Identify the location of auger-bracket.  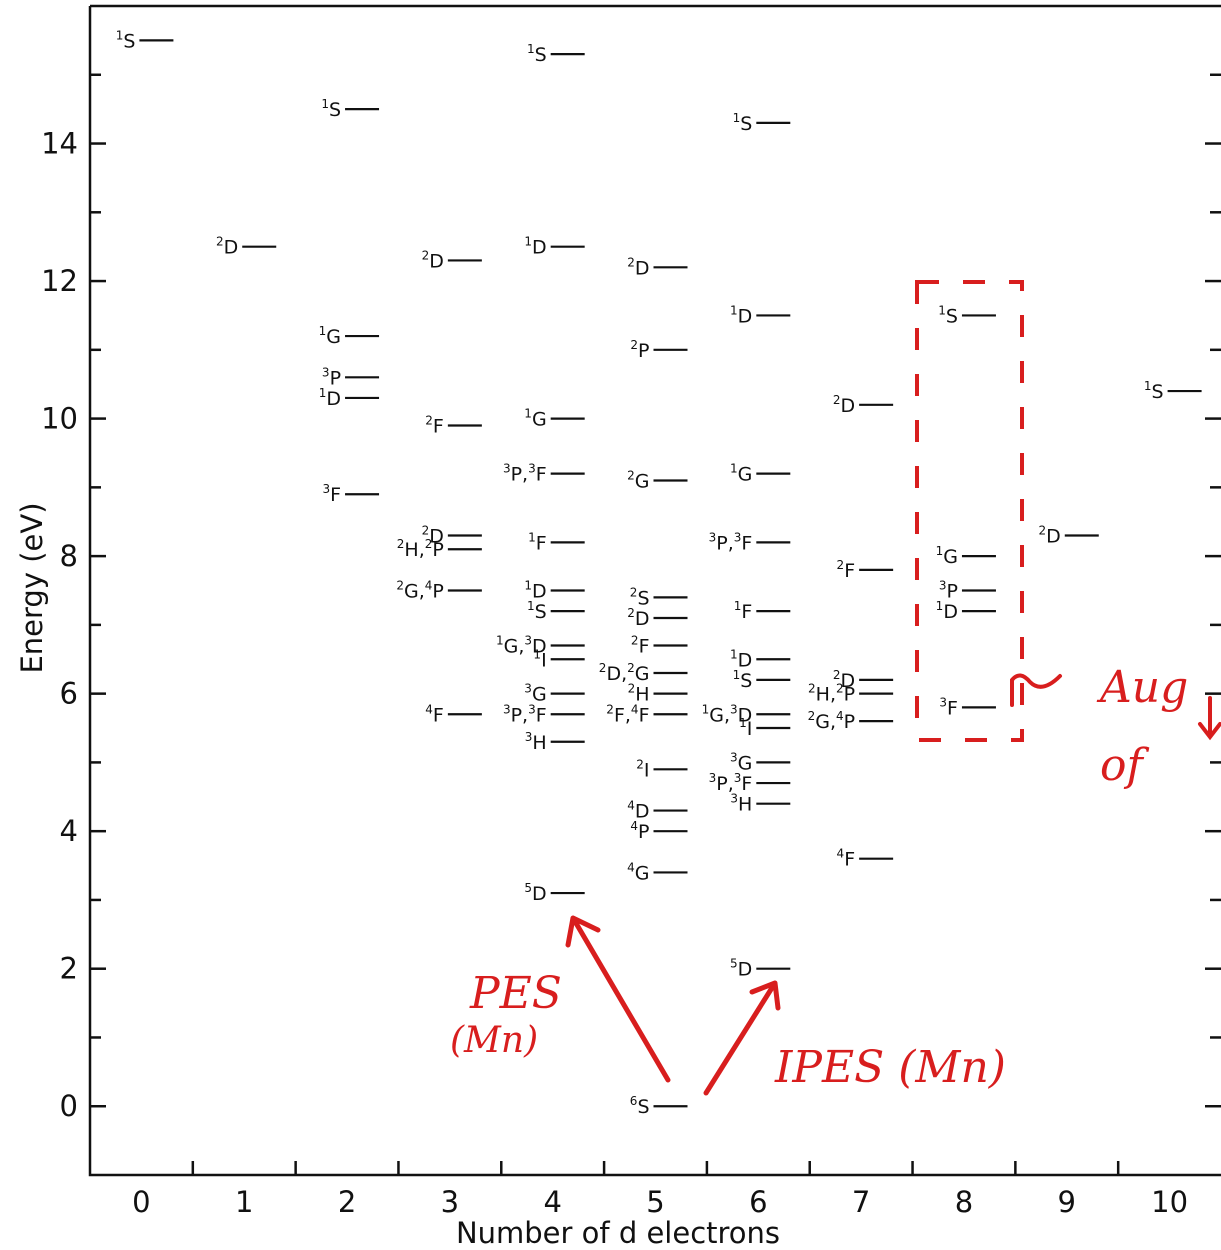
(1036, 690).